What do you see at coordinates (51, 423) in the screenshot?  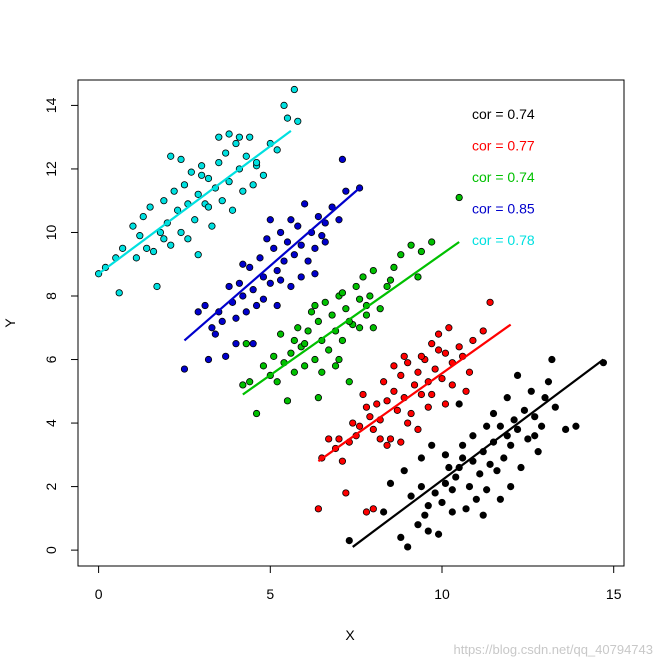 I see `y-tick-label: 4` at bounding box center [51, 423].